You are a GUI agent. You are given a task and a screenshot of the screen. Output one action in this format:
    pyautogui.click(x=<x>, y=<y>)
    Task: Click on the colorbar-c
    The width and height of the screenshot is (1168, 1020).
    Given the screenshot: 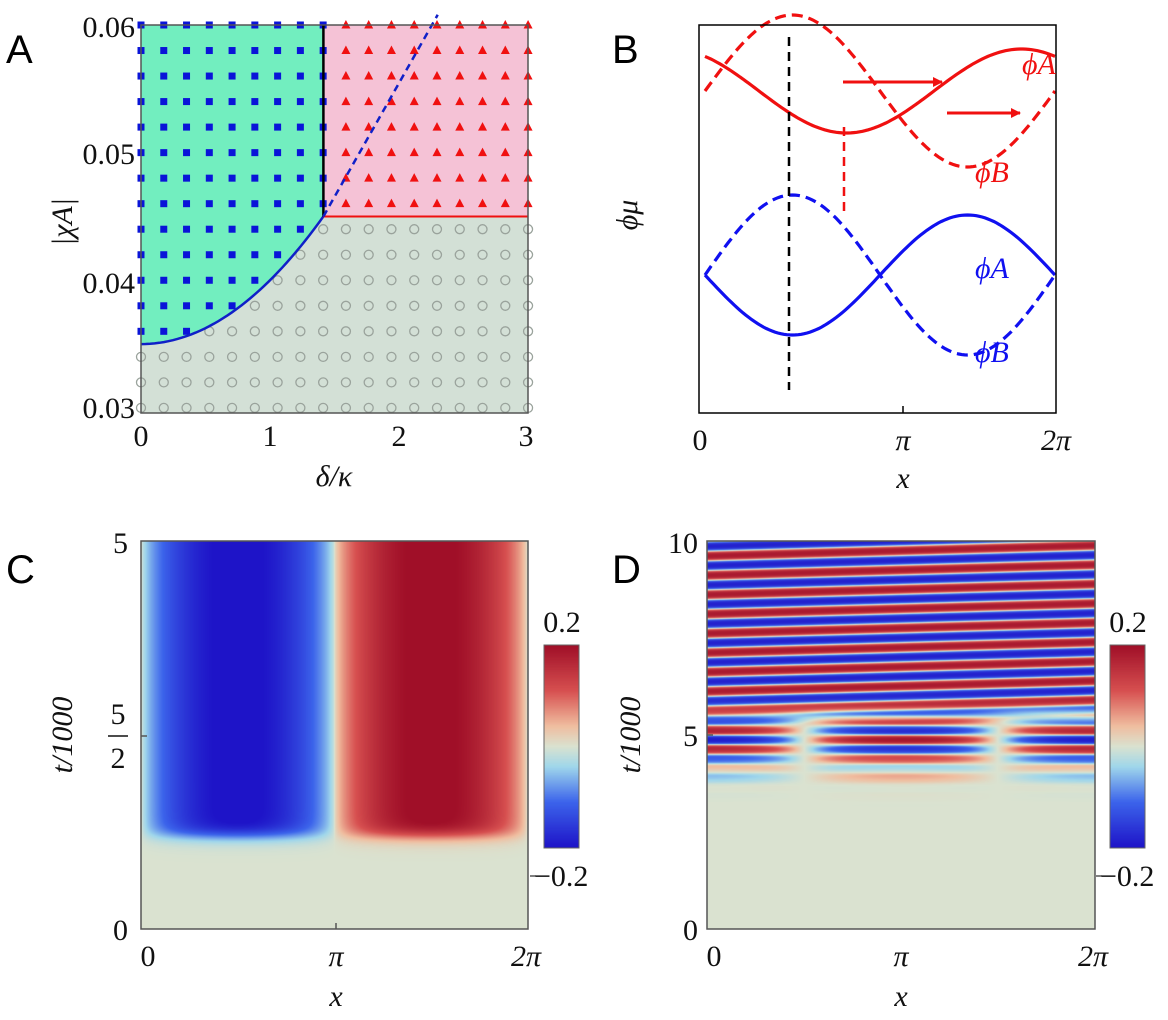 What is the action you would take?
    pyautogui.click(x=561, y=746)
    